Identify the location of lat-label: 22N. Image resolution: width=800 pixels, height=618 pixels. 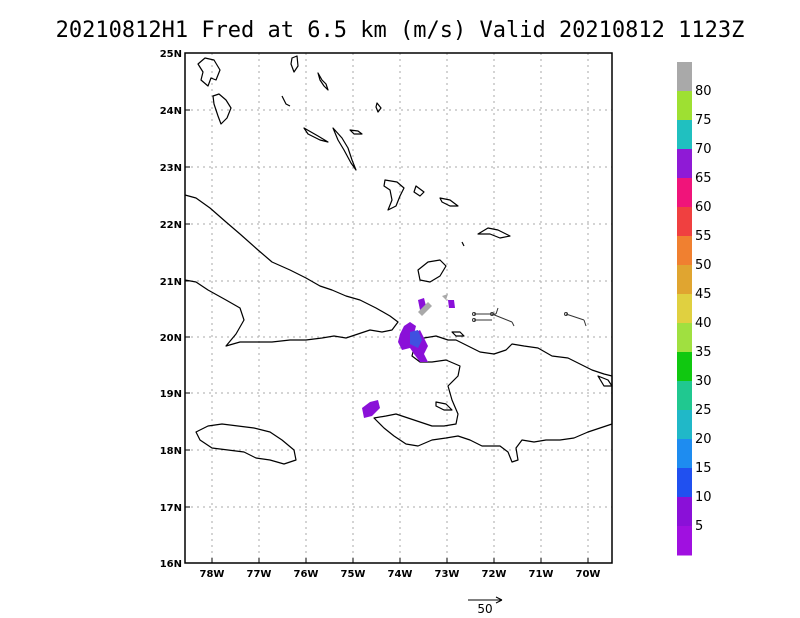
(171, 225).